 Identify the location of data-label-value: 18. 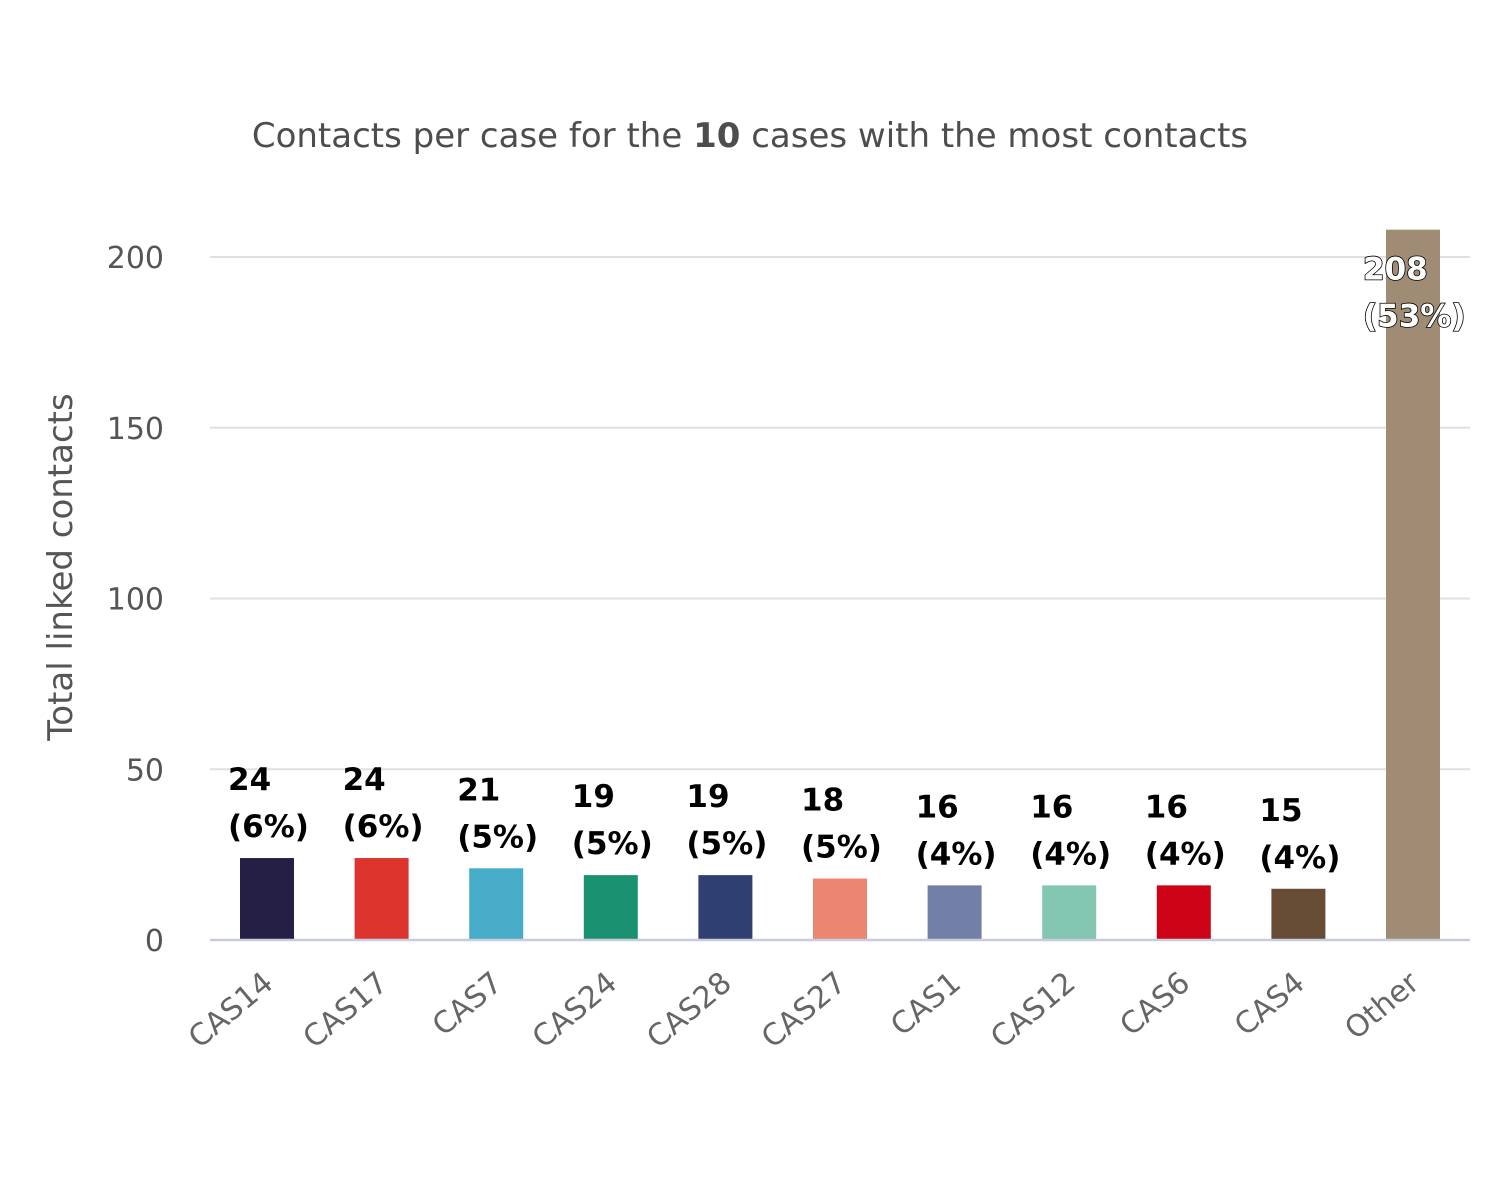
(822, 801).